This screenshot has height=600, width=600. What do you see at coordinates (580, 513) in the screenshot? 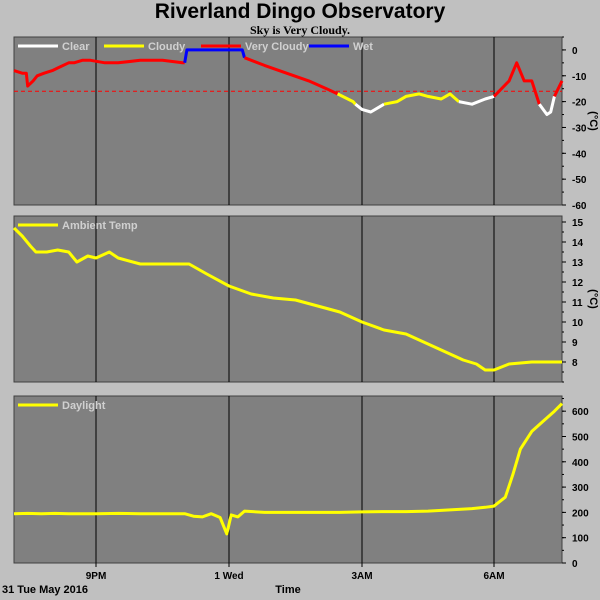
I see `y-tick-label: 200` at bounding box center [580, 513].